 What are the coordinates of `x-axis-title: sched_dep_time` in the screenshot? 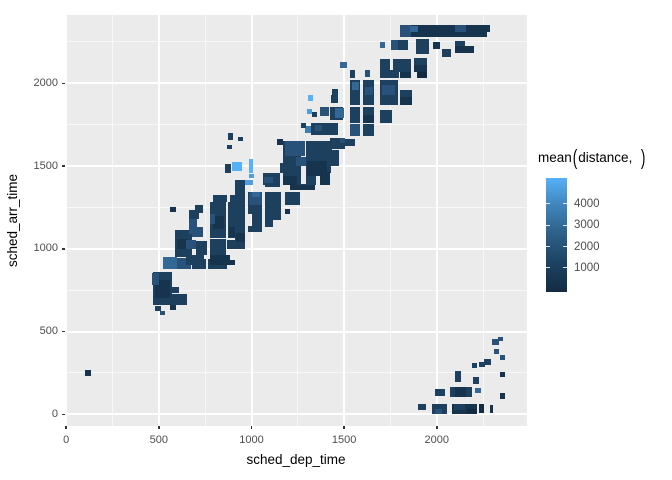 It's located at (296, 459).